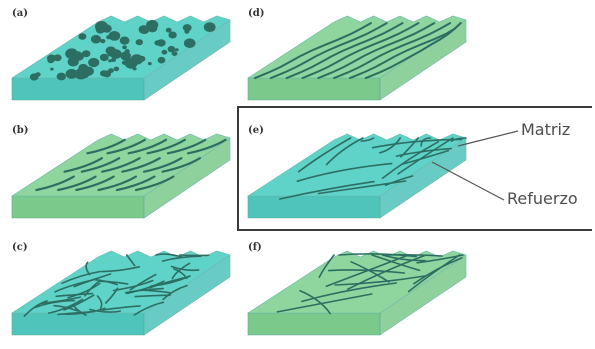  Describe the element at coordinates (20, 130) in the screenshot. I see `panel-label-b: (b)` at that location.